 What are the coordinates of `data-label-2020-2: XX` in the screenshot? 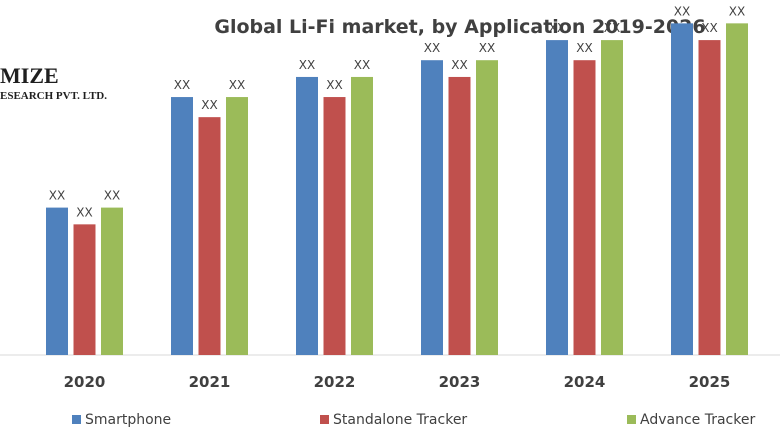 It's located at (112, 196).